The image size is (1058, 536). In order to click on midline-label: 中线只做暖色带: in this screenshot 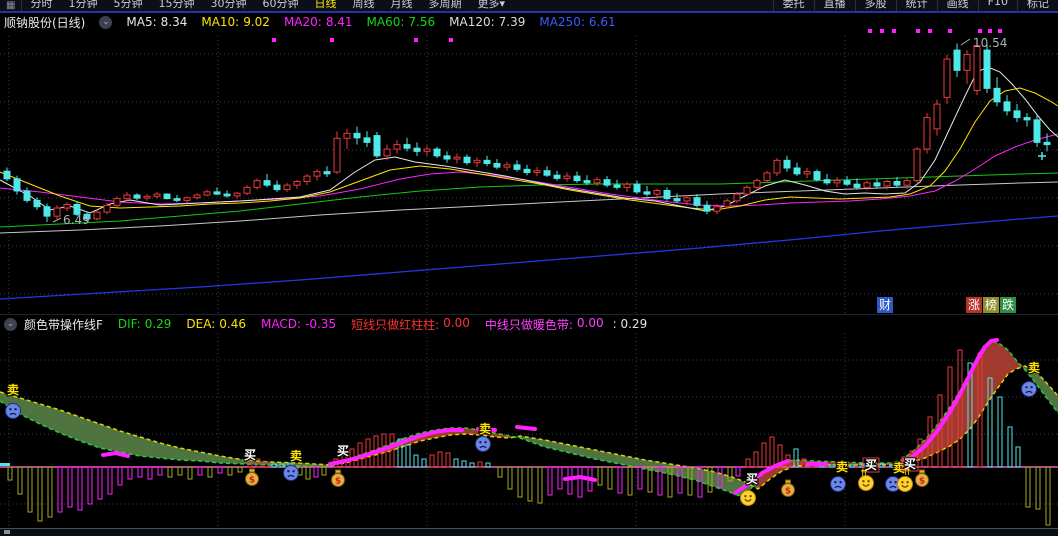, I will do `click(528, 324)`.